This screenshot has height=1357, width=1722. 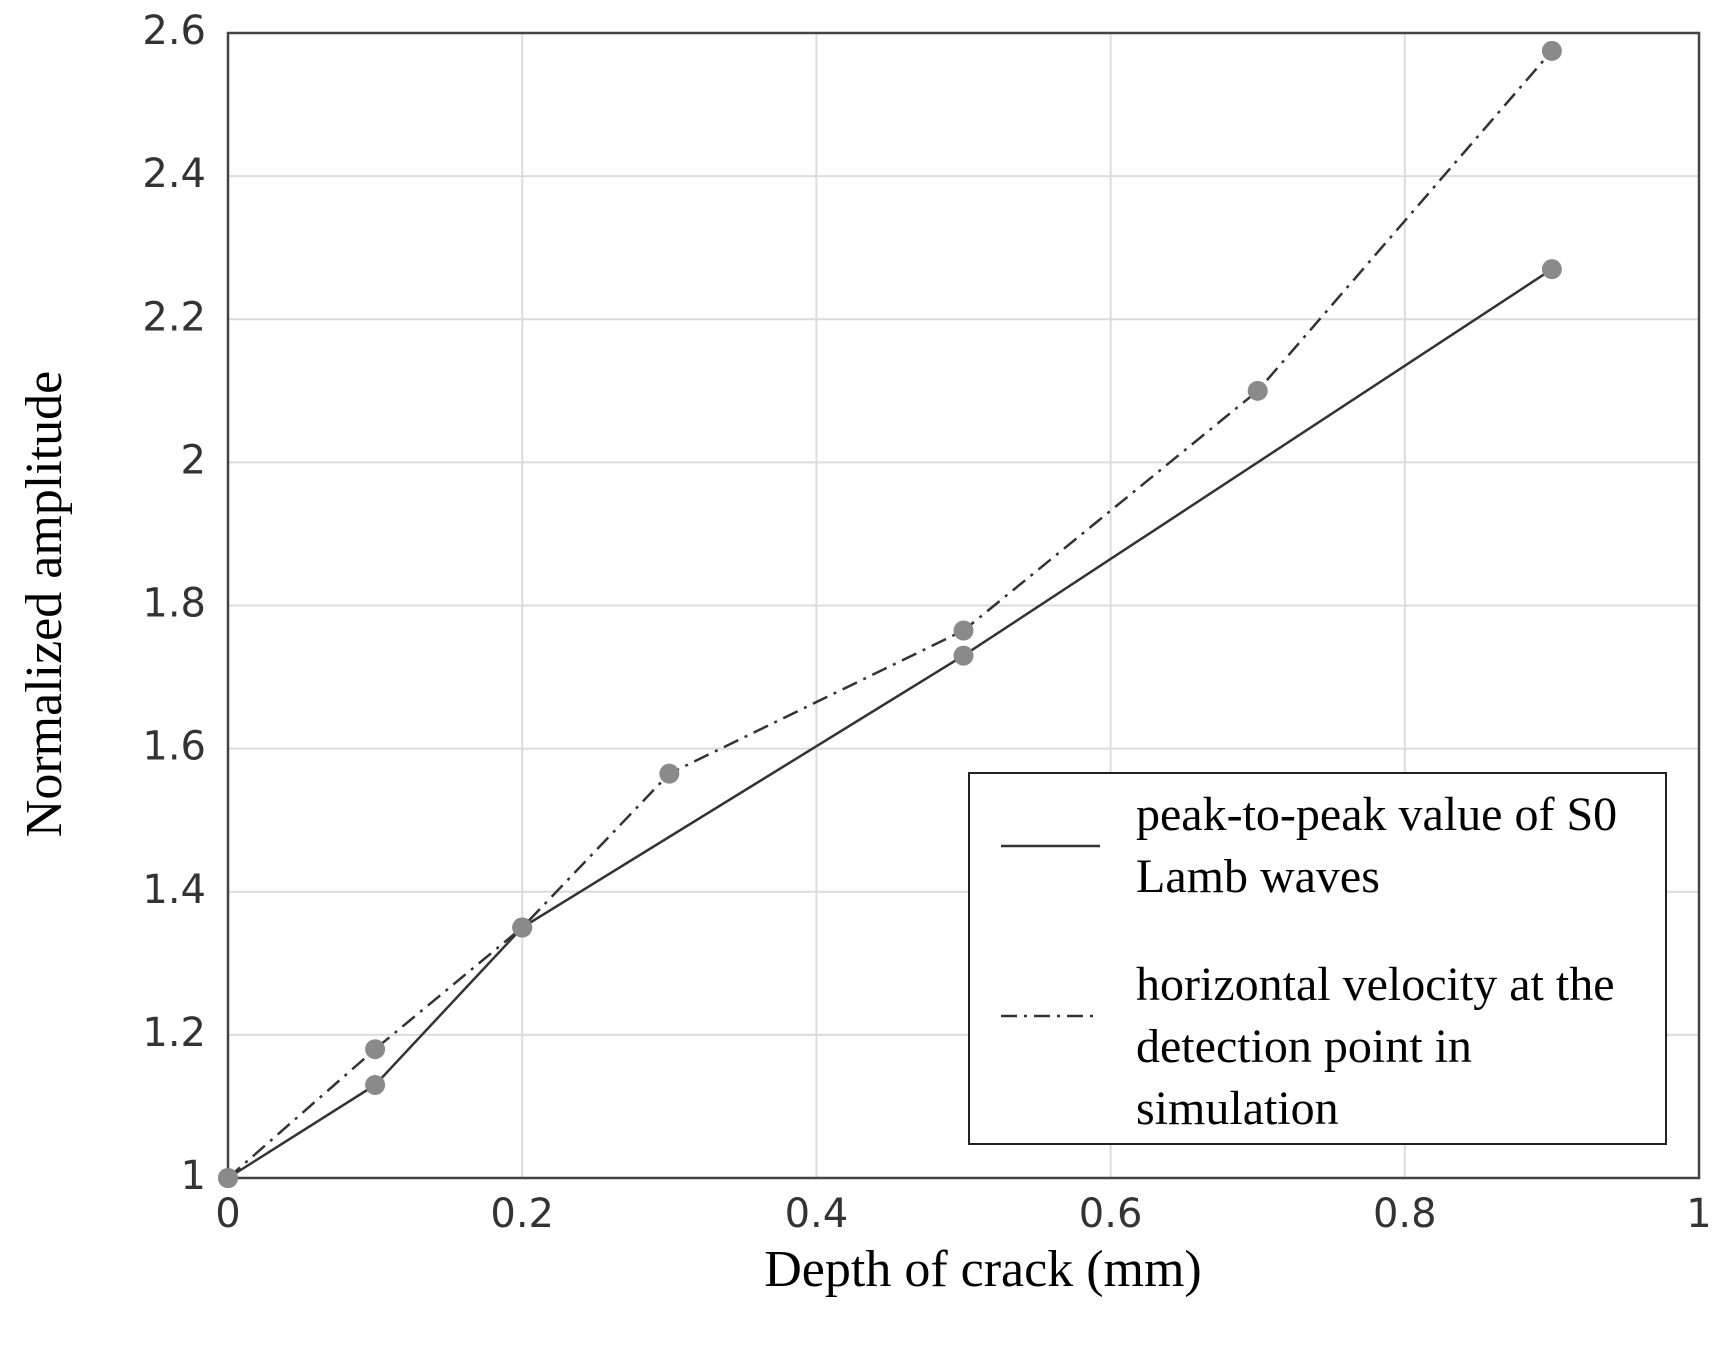 What do you see at coordinates (1050, 931) in the screenshot?
I see `legend-samples` at bounding box center [1050, 931].